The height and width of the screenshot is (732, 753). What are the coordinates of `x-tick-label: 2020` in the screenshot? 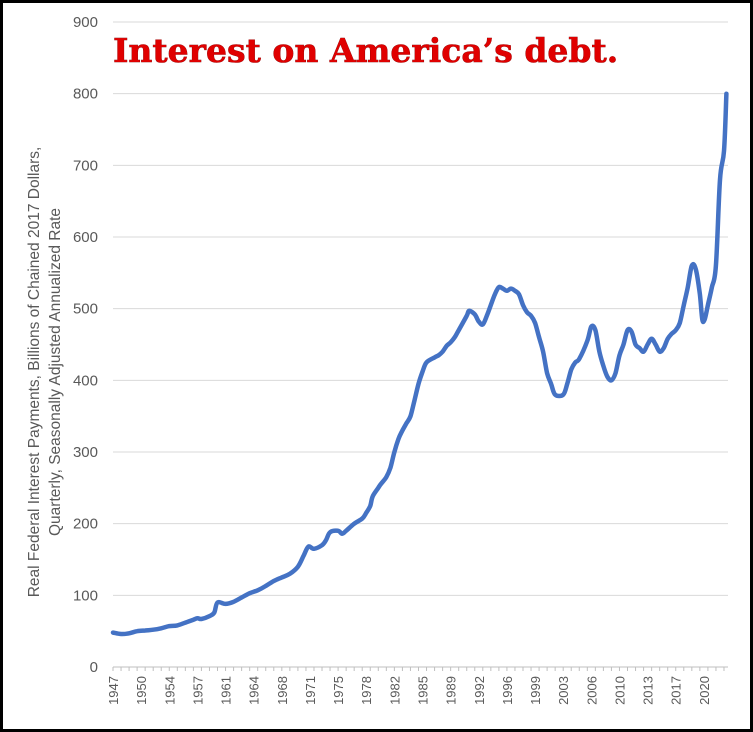 It's located at (704, 690).